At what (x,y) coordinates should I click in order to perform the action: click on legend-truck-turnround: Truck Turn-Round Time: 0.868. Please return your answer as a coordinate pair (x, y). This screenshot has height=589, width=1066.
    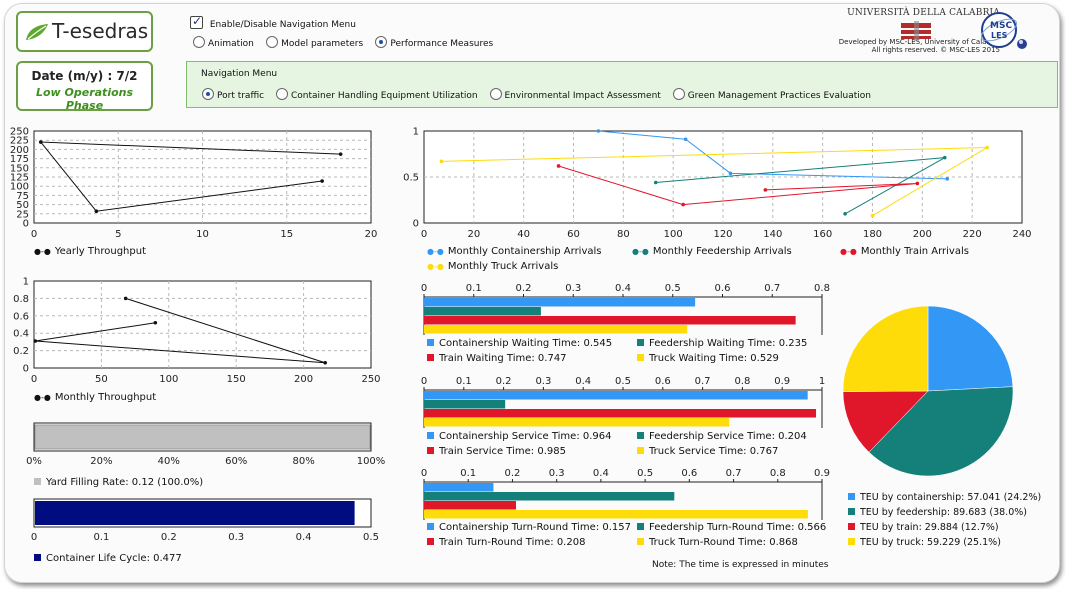
    Looking at the image, I should click on (717, 542).